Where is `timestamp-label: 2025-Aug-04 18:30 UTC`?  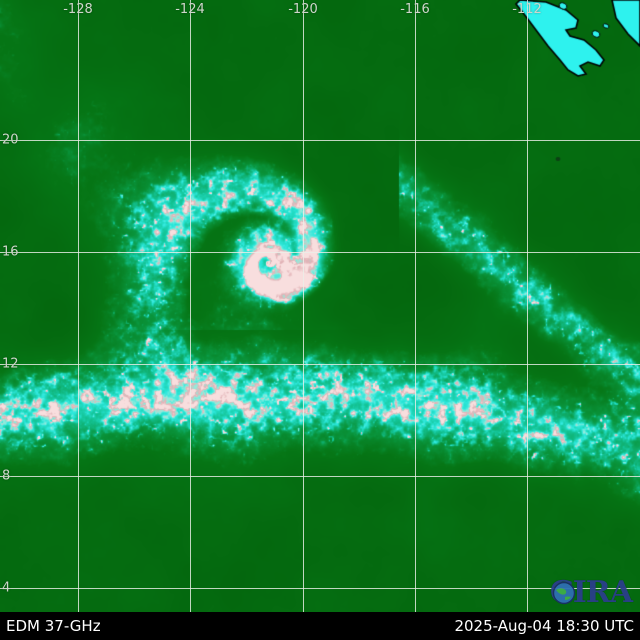 timestamp-label: 2025-Aug-04 18:30 UTC is located at coordinates (544, 625).